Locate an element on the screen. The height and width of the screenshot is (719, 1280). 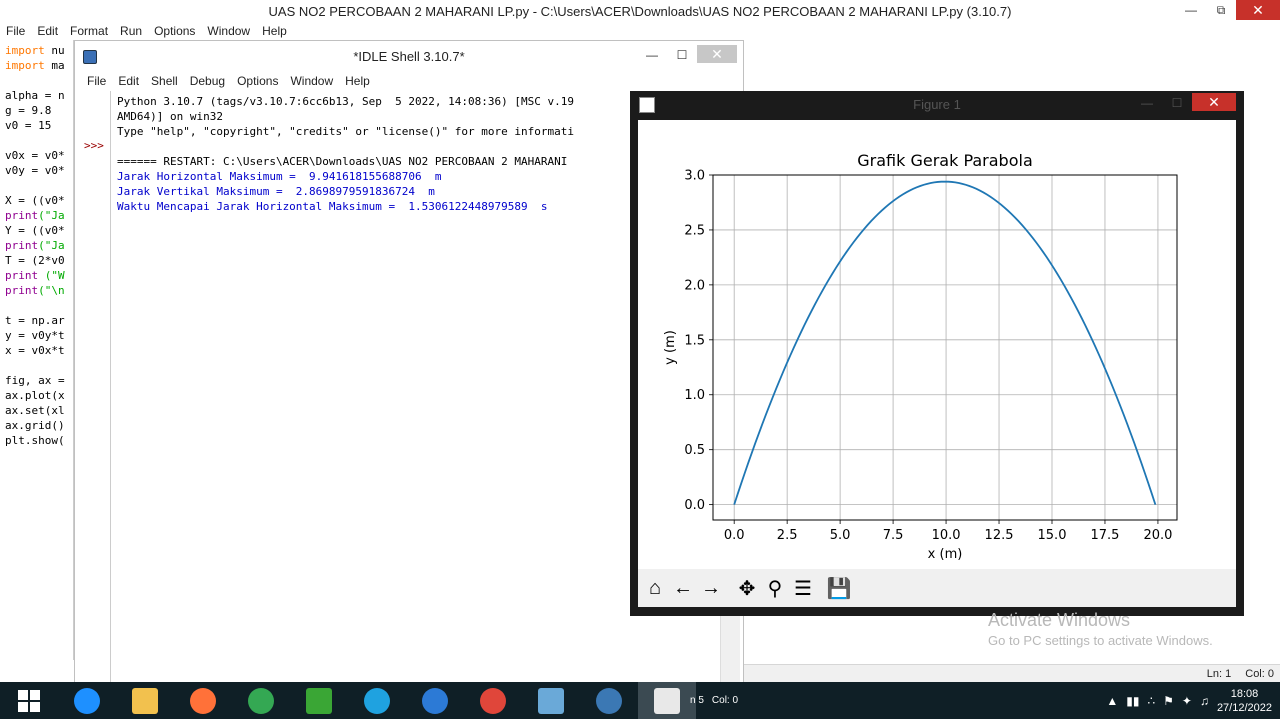
code-line: import ma is located at coordinates (39, 65).